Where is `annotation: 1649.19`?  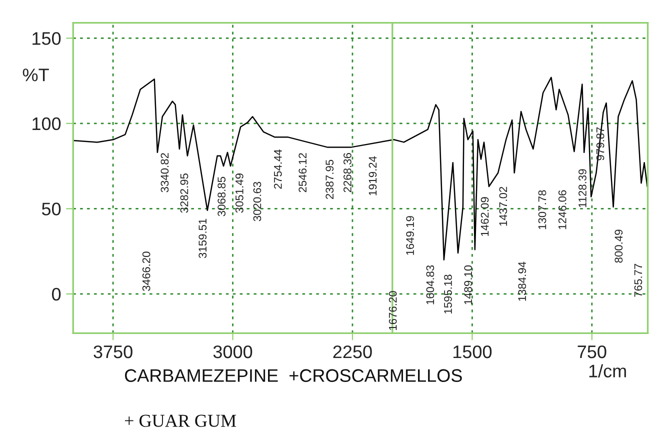
annotation: 1649.19 is located at coordinates (410, 235).